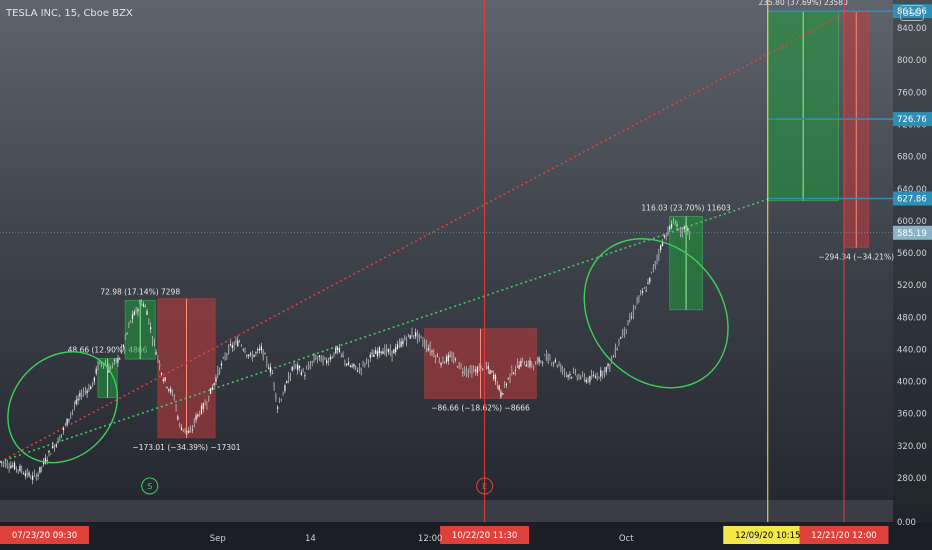 The image size is (932, 550). What do you see at coordinates (912, 61) in the screenshot?
I see `price-tick-13: 800.00` at bounding box center [912, 61].